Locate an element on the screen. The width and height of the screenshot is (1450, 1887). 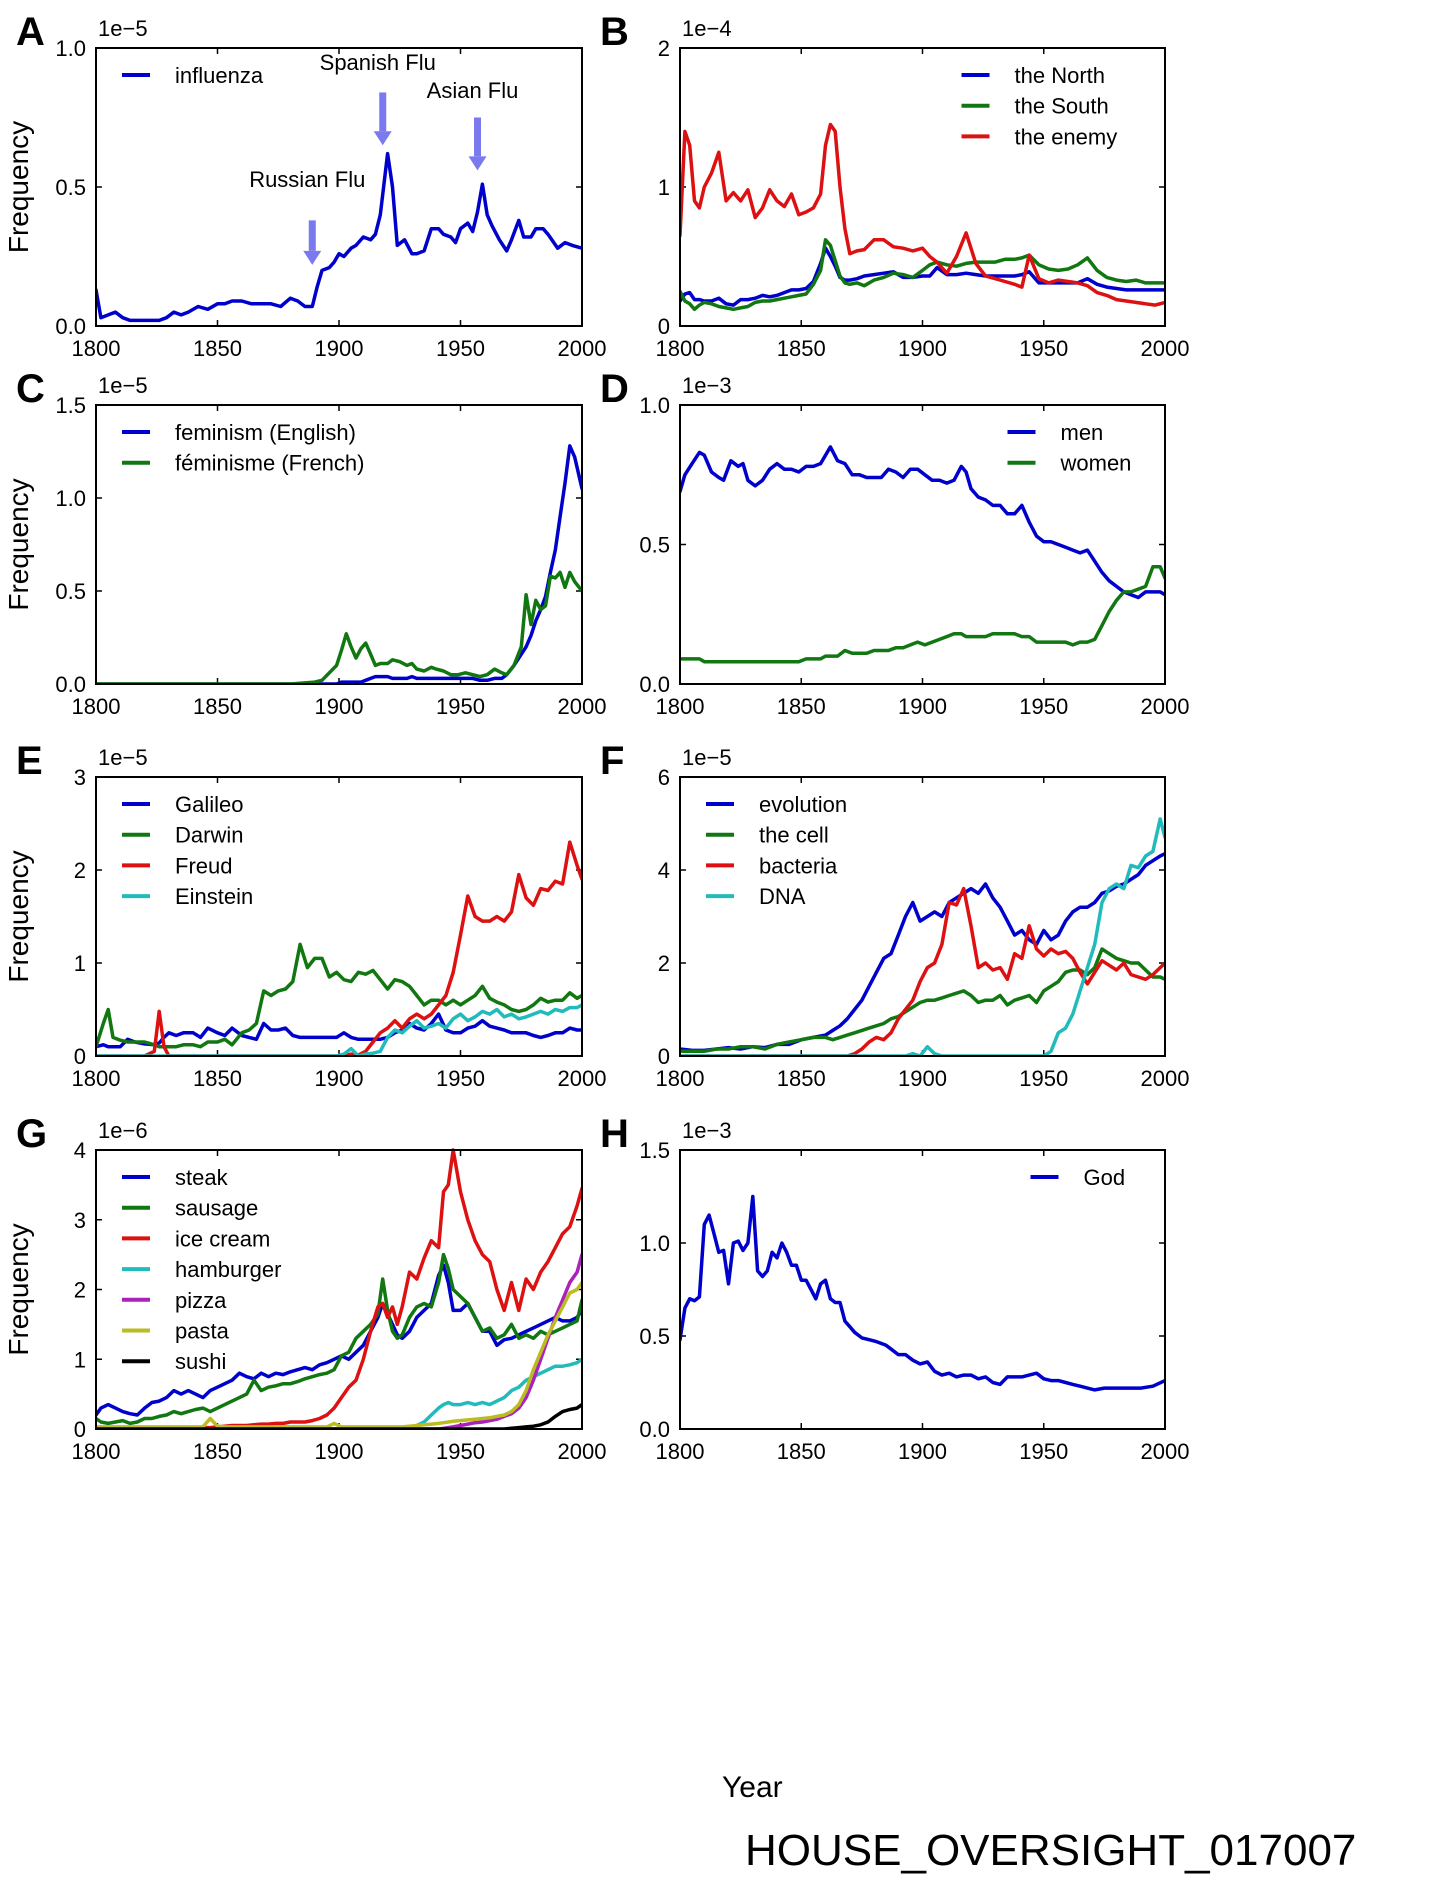
series-line-the-enemy is located at coordinates (922, 214).